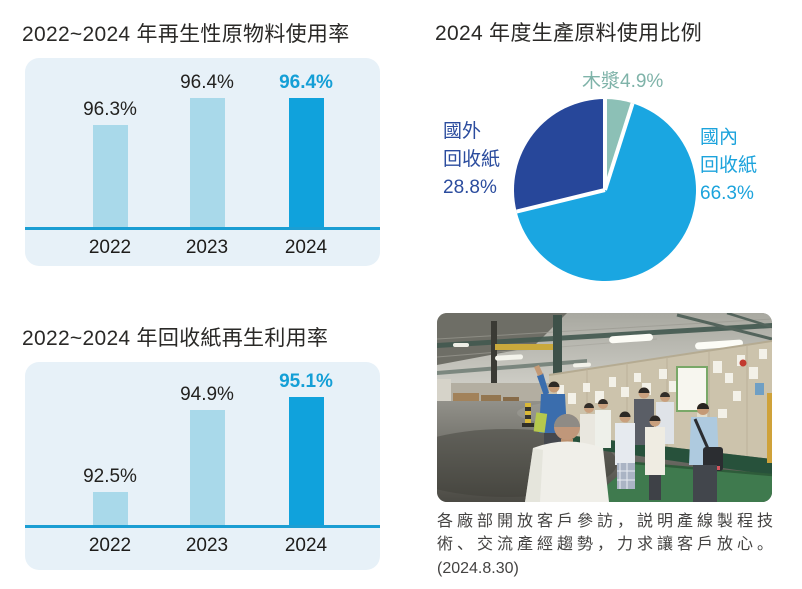 The image size is (802, 589). I want to click on pie-label-line: 28.8%, so click(470, 187).